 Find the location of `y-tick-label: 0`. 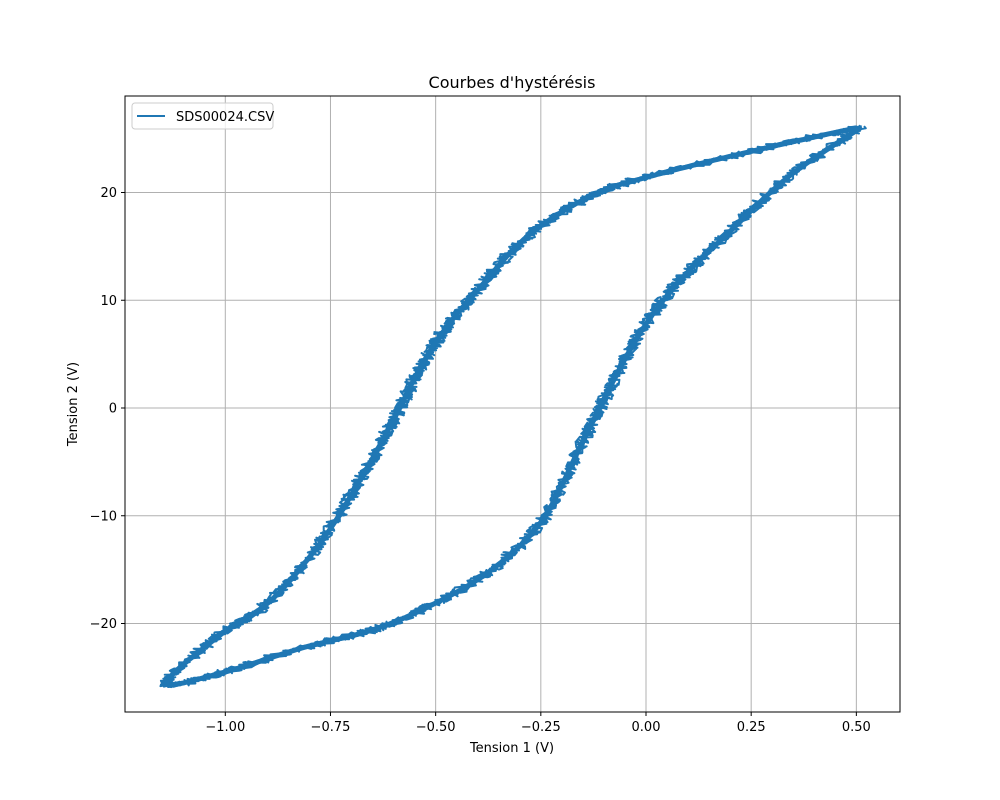

y-tick-label: 0 is located at coordinates (113, 409).